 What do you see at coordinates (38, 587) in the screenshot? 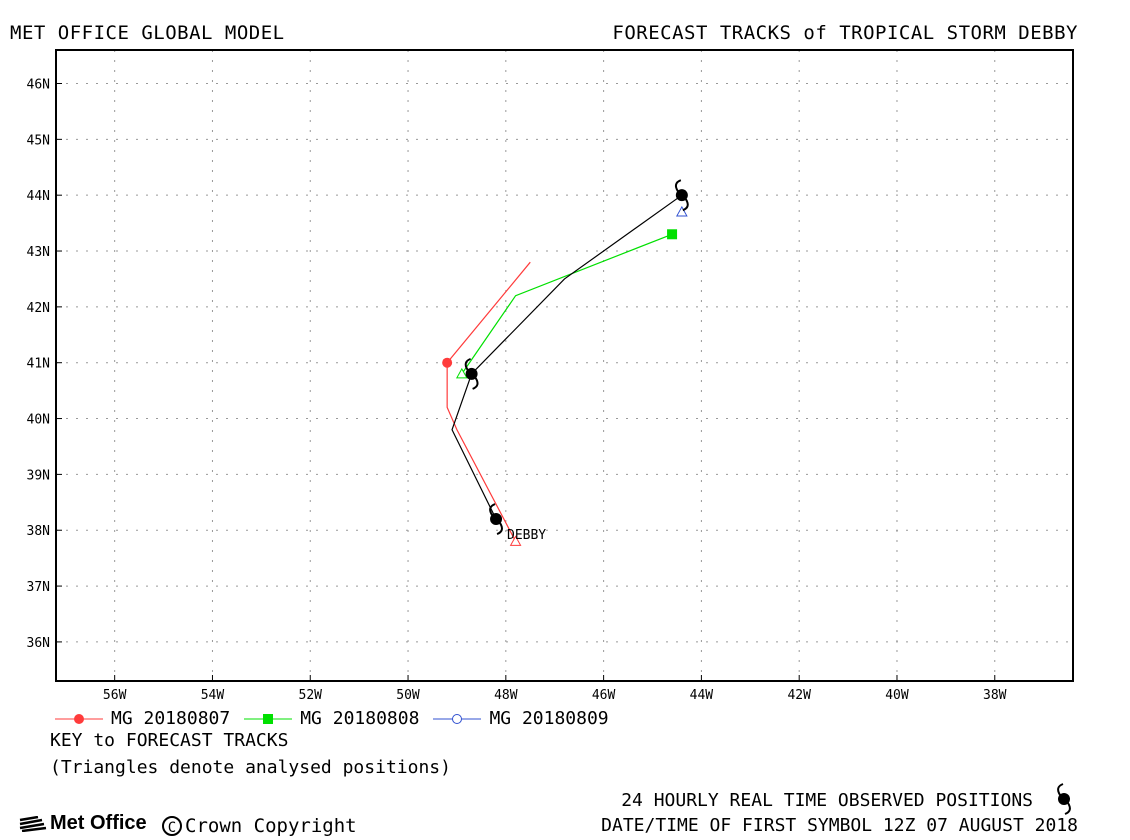
I see `lat-label: 37N` at bounding box center [38, 587].